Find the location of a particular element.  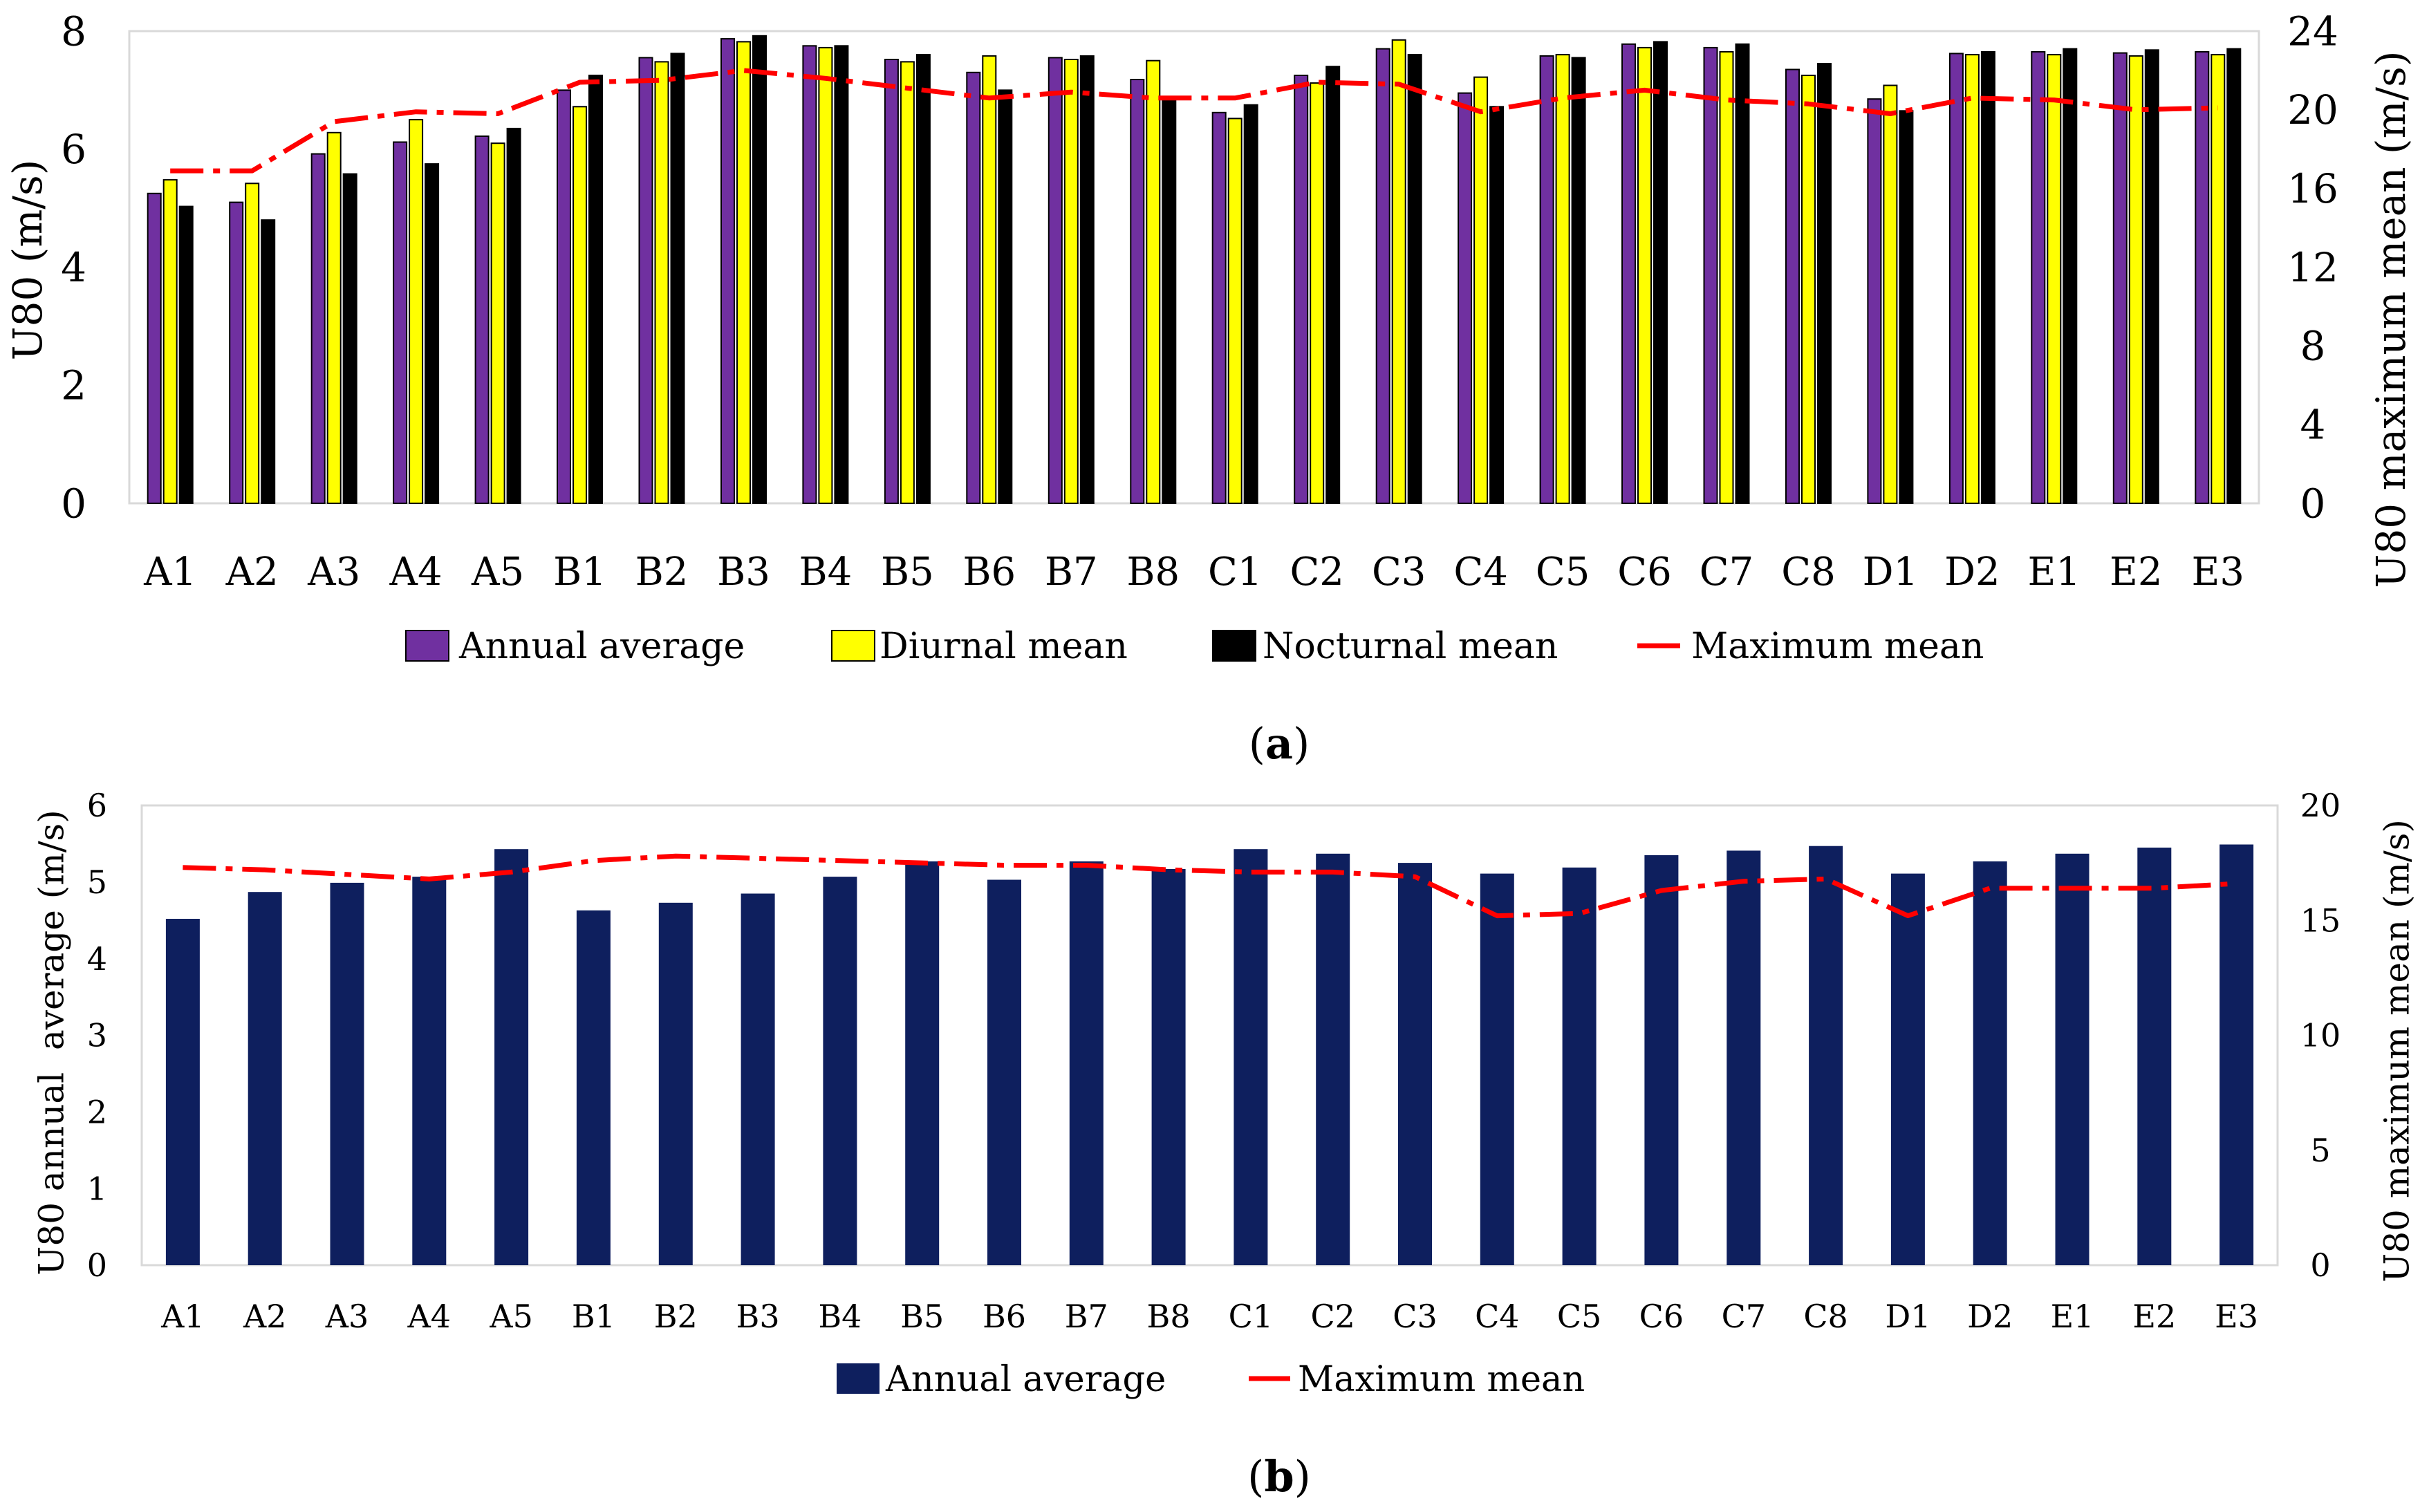

bar-nocturnal-mean-c1 is located at coordinates (1250, 304).